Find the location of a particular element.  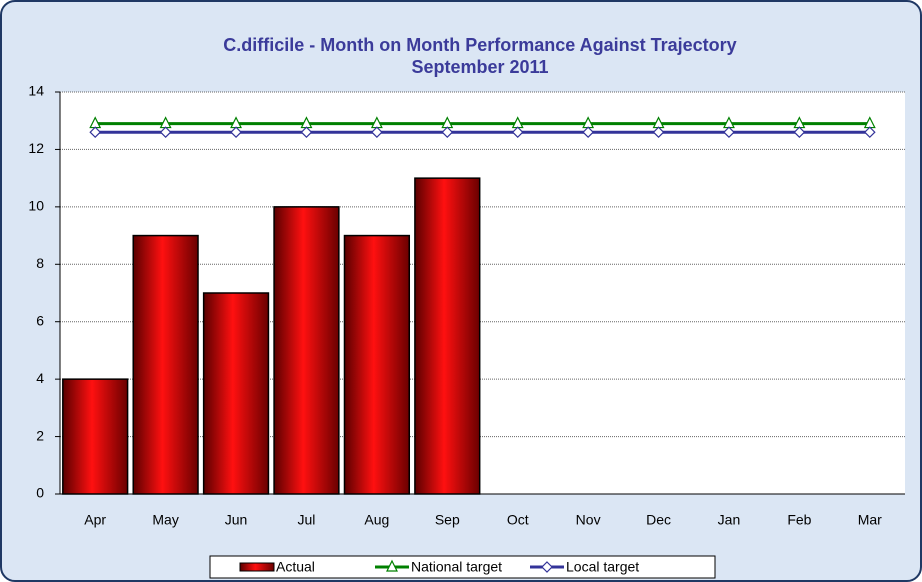

x-tick-label: Aug is located at coordinates (376, 520).